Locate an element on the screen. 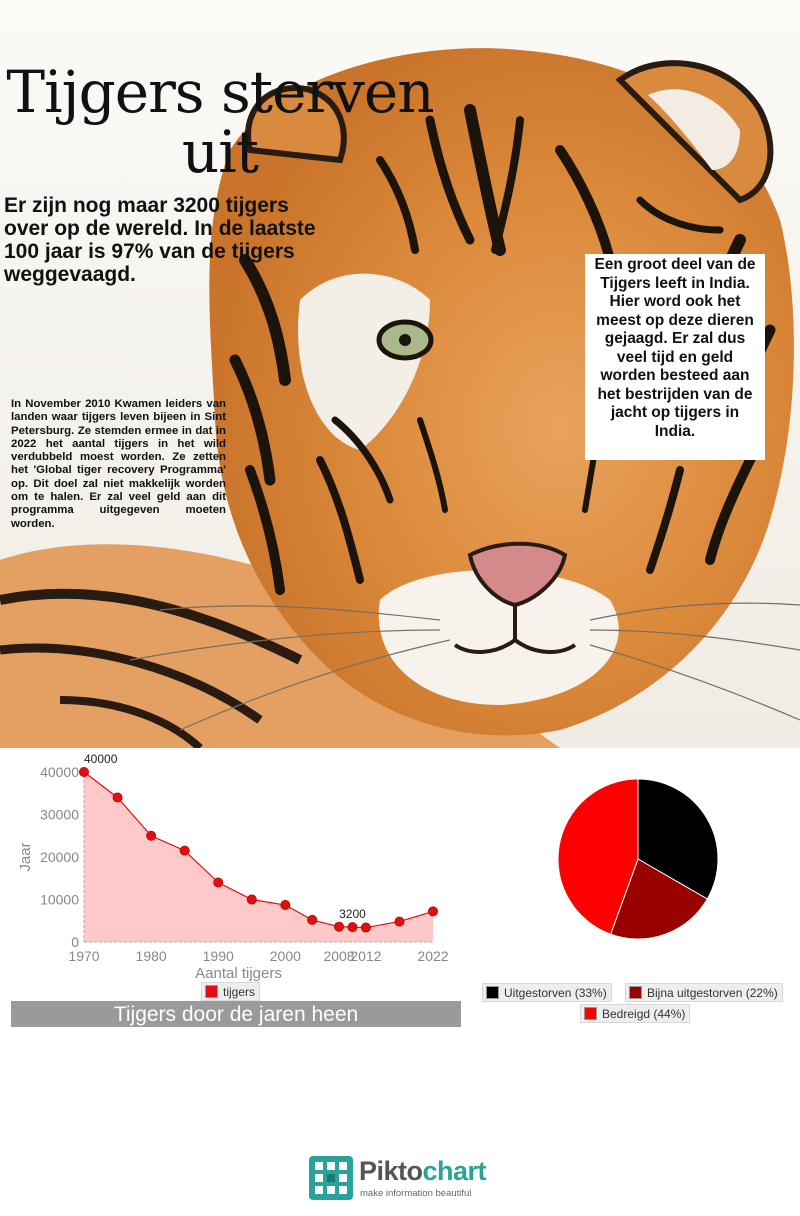 The image size is (800, 1216). legend-label: Bijna uitgestorven (22%) is located at coordinates (712, 992).